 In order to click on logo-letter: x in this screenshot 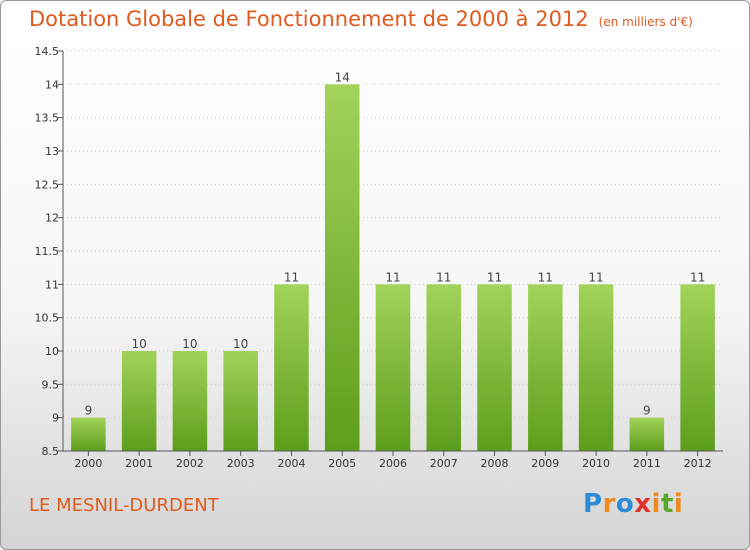, I will do `click(643, 504)`.